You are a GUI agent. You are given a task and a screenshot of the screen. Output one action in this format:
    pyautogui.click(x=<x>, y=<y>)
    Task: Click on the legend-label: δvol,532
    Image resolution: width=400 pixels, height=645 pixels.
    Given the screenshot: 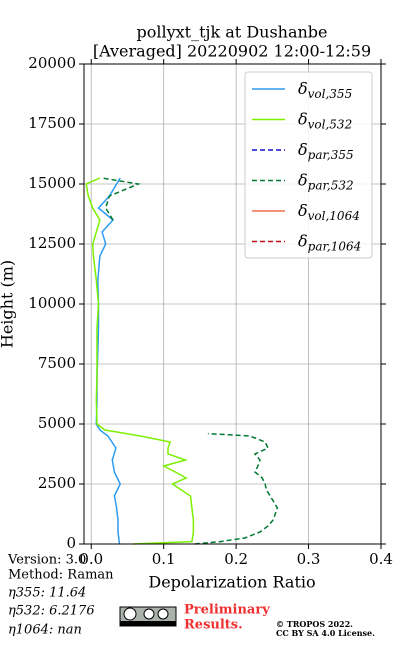 What is the action you would take?
    pyautogui.click(x=325, y=120)
    